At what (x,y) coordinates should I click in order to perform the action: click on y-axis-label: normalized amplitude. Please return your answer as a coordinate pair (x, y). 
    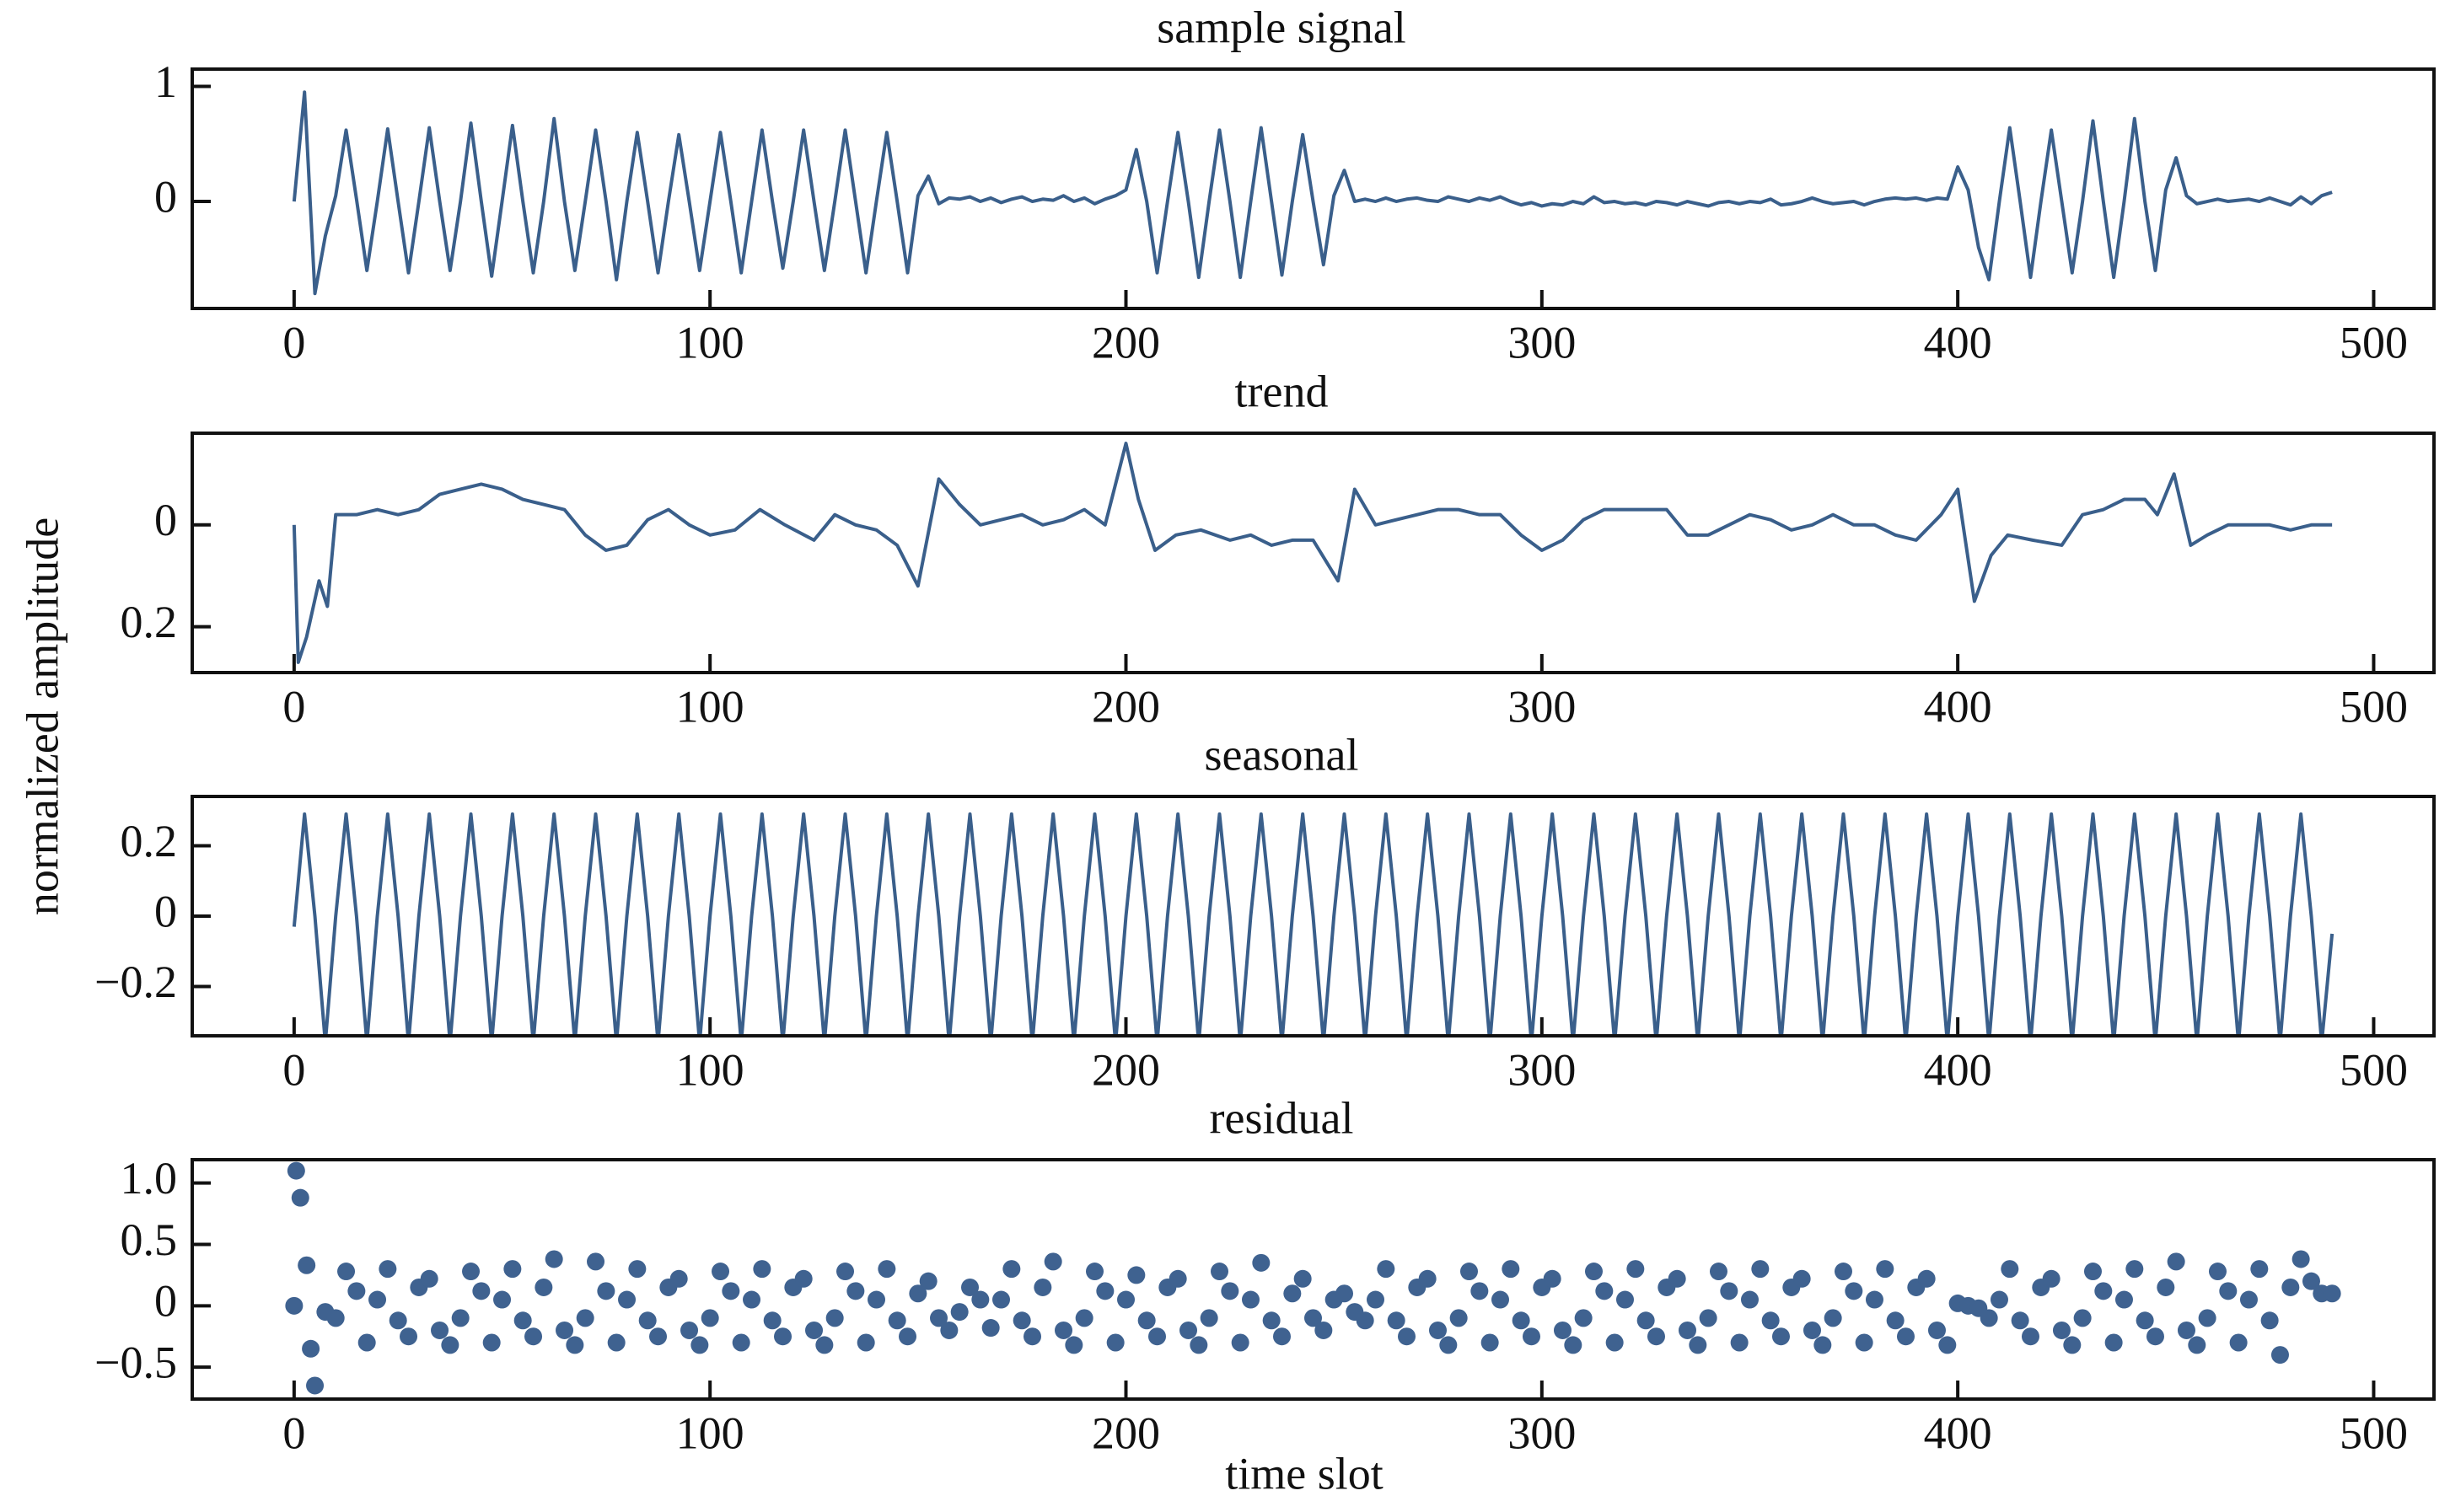
    Looking at the image, I should click on (42, 716).